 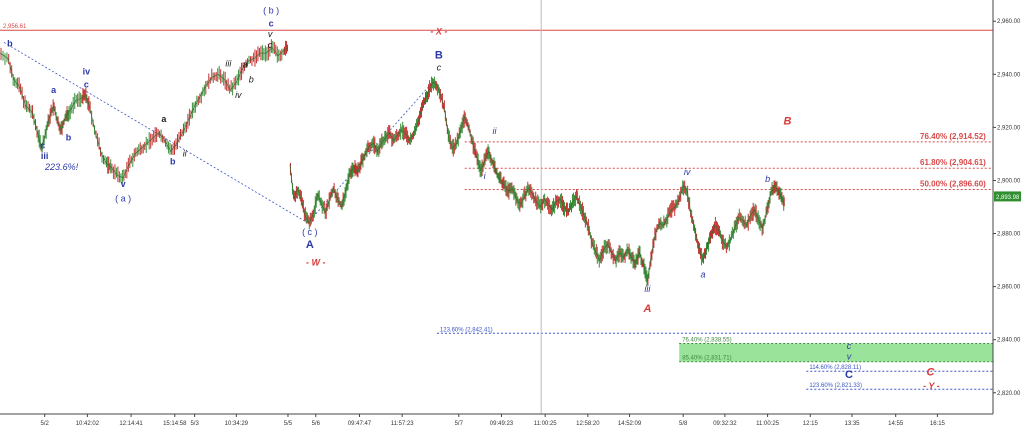 I want to click on x-tick-label: 11:57:23, so click(x=403, y=424).